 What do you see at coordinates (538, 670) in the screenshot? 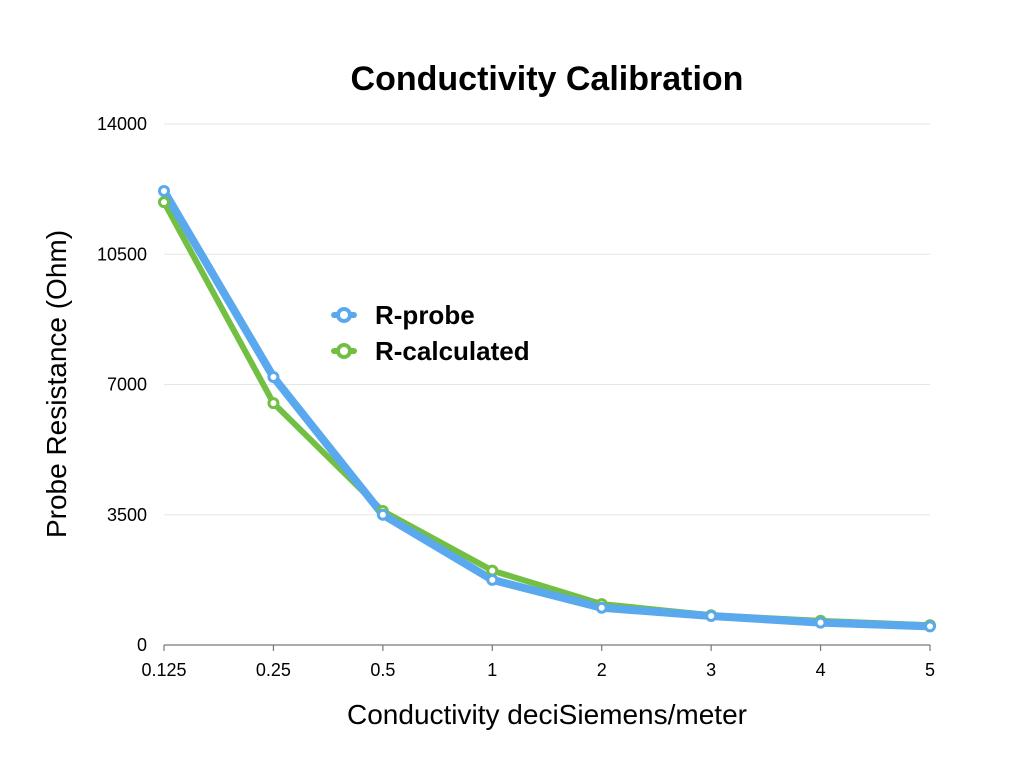
I see `x-tick-labels: 0.125 0.25 0.5 1 2 3 4 5` at bounding box center [538, 670].